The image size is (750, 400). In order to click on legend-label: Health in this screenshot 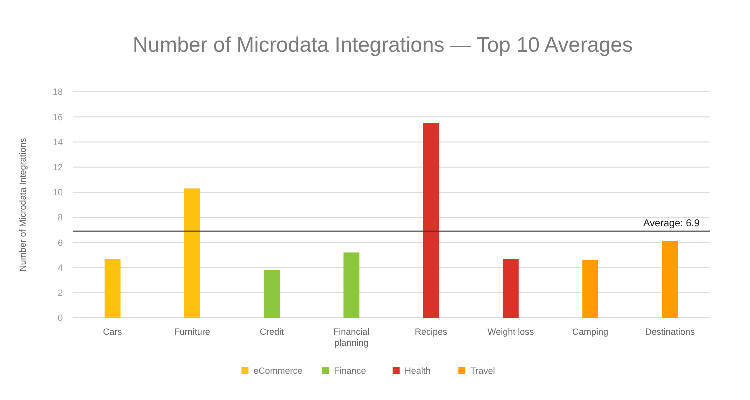, I will do `click(417, 371)`.